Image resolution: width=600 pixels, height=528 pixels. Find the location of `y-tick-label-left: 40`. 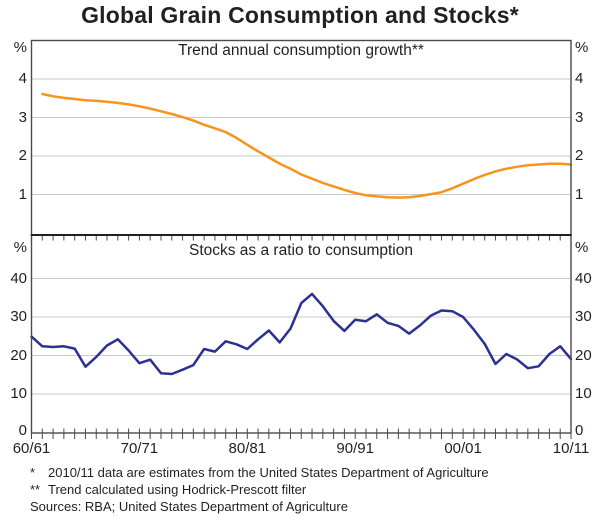

y-tick-label-left: 40 is located at coordinates (18, 278).